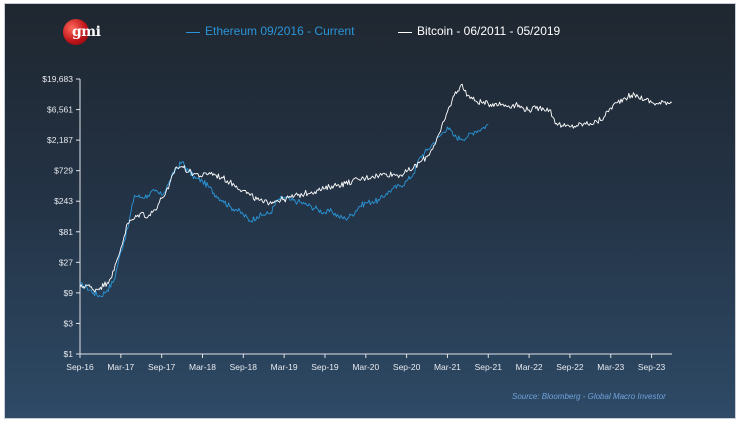  What do you see at coordinates (280, 31) in the screenshot?
I see `legend-ethereum-label: Ethereum 09/2016 - Current` at bounding box center [280, 31].